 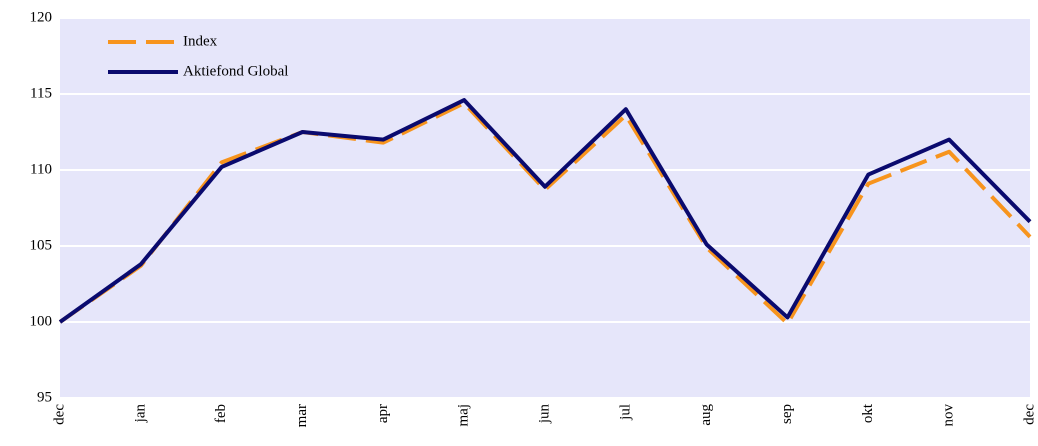 I want to click on x-tick-label: maj, so click(x=464, y=415).